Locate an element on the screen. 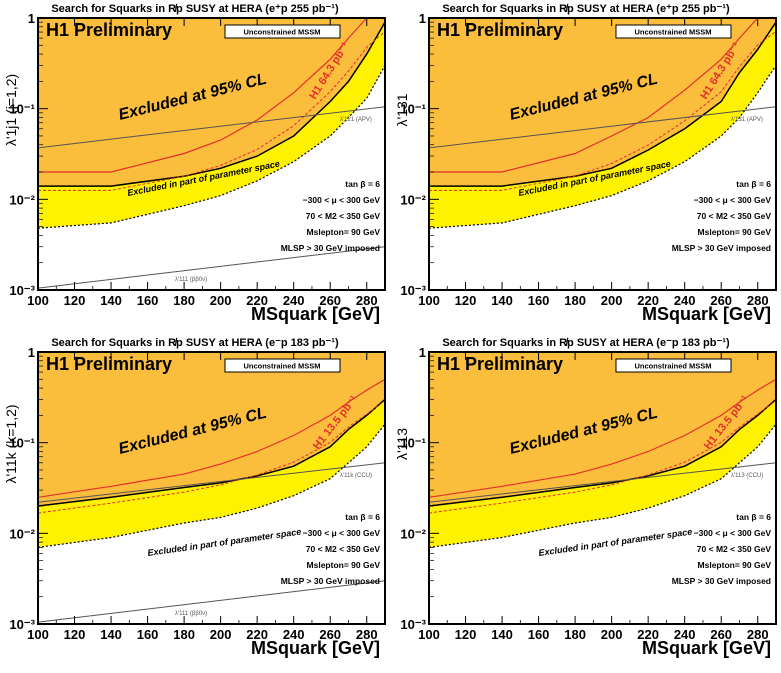 This screenshot has width=781, height=673. y-axis-label: λ'11k (k=1,2) is located at coordinates (11, 443).